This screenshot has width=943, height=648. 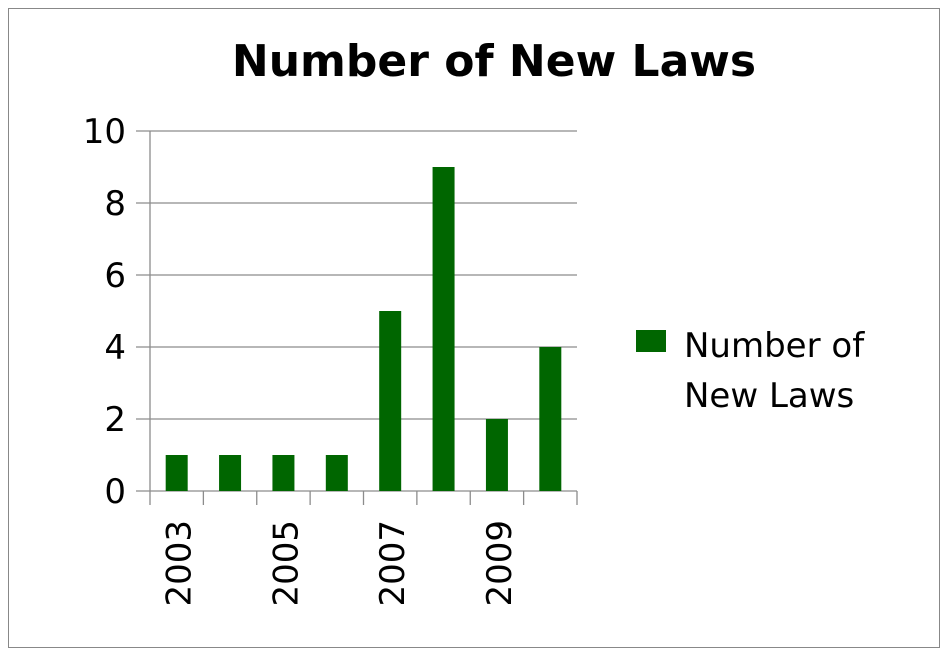 I want to click on legend-swatch, so click(x=651, y=341).